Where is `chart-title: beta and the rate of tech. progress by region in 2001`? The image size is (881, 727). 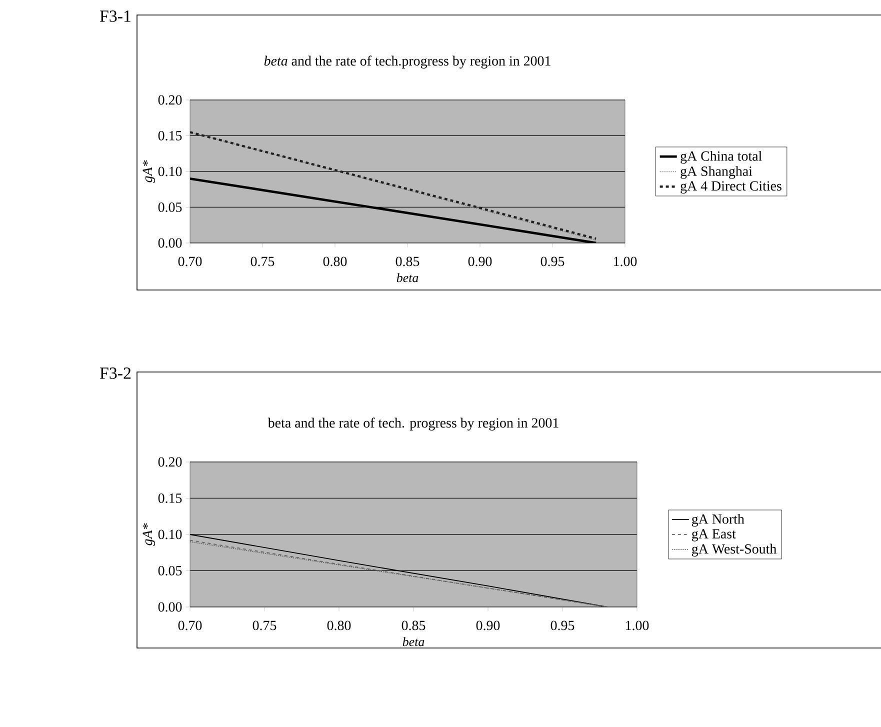 chart-title: beta and the rate of tech. progress by region in 2001 is located at coordinates (413, 424).